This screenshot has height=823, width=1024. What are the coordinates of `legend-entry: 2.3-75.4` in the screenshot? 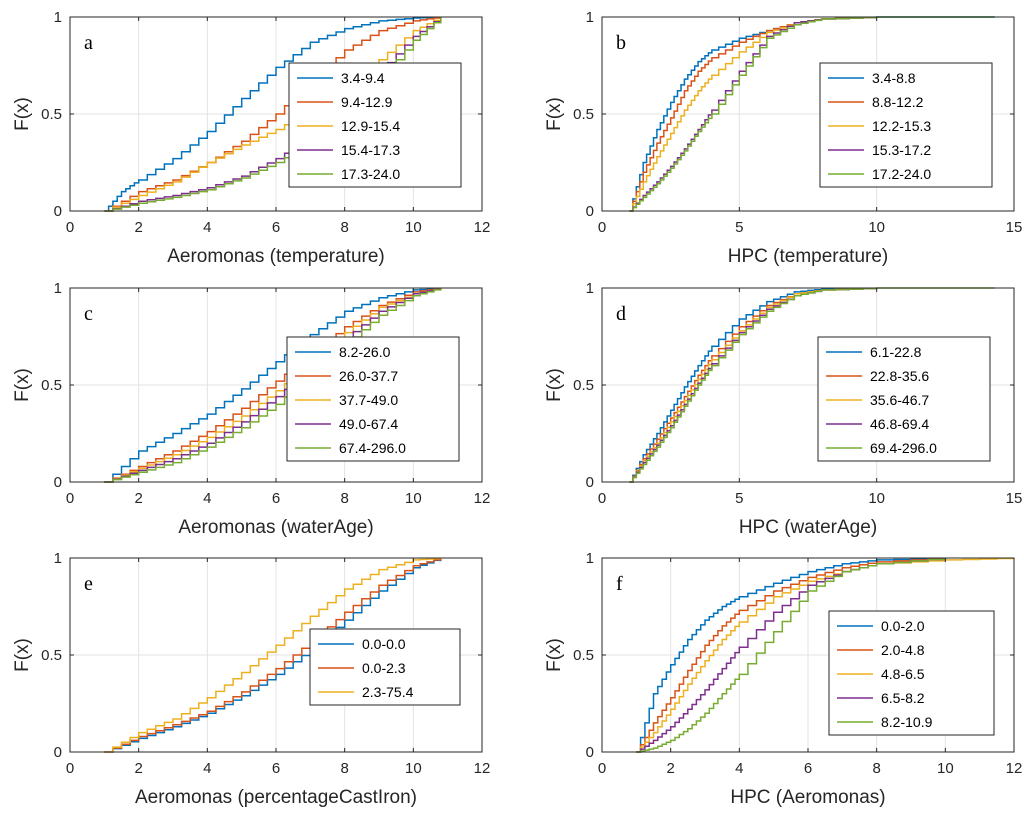 It's located at (388, 692).